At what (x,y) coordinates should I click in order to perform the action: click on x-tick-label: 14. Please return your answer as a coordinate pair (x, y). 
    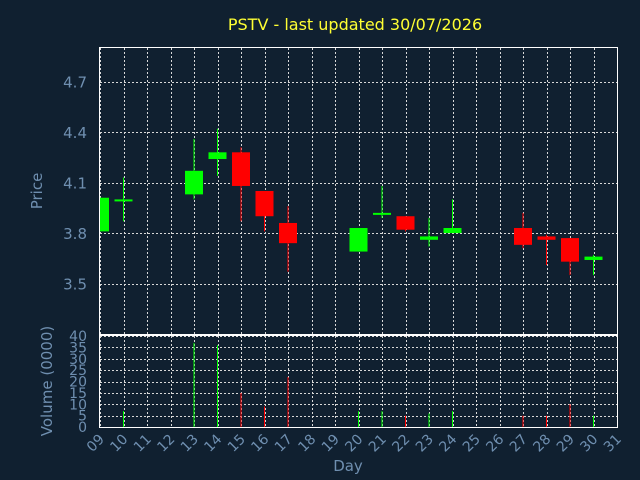
    Looking at the image, I should click on (213, 443).